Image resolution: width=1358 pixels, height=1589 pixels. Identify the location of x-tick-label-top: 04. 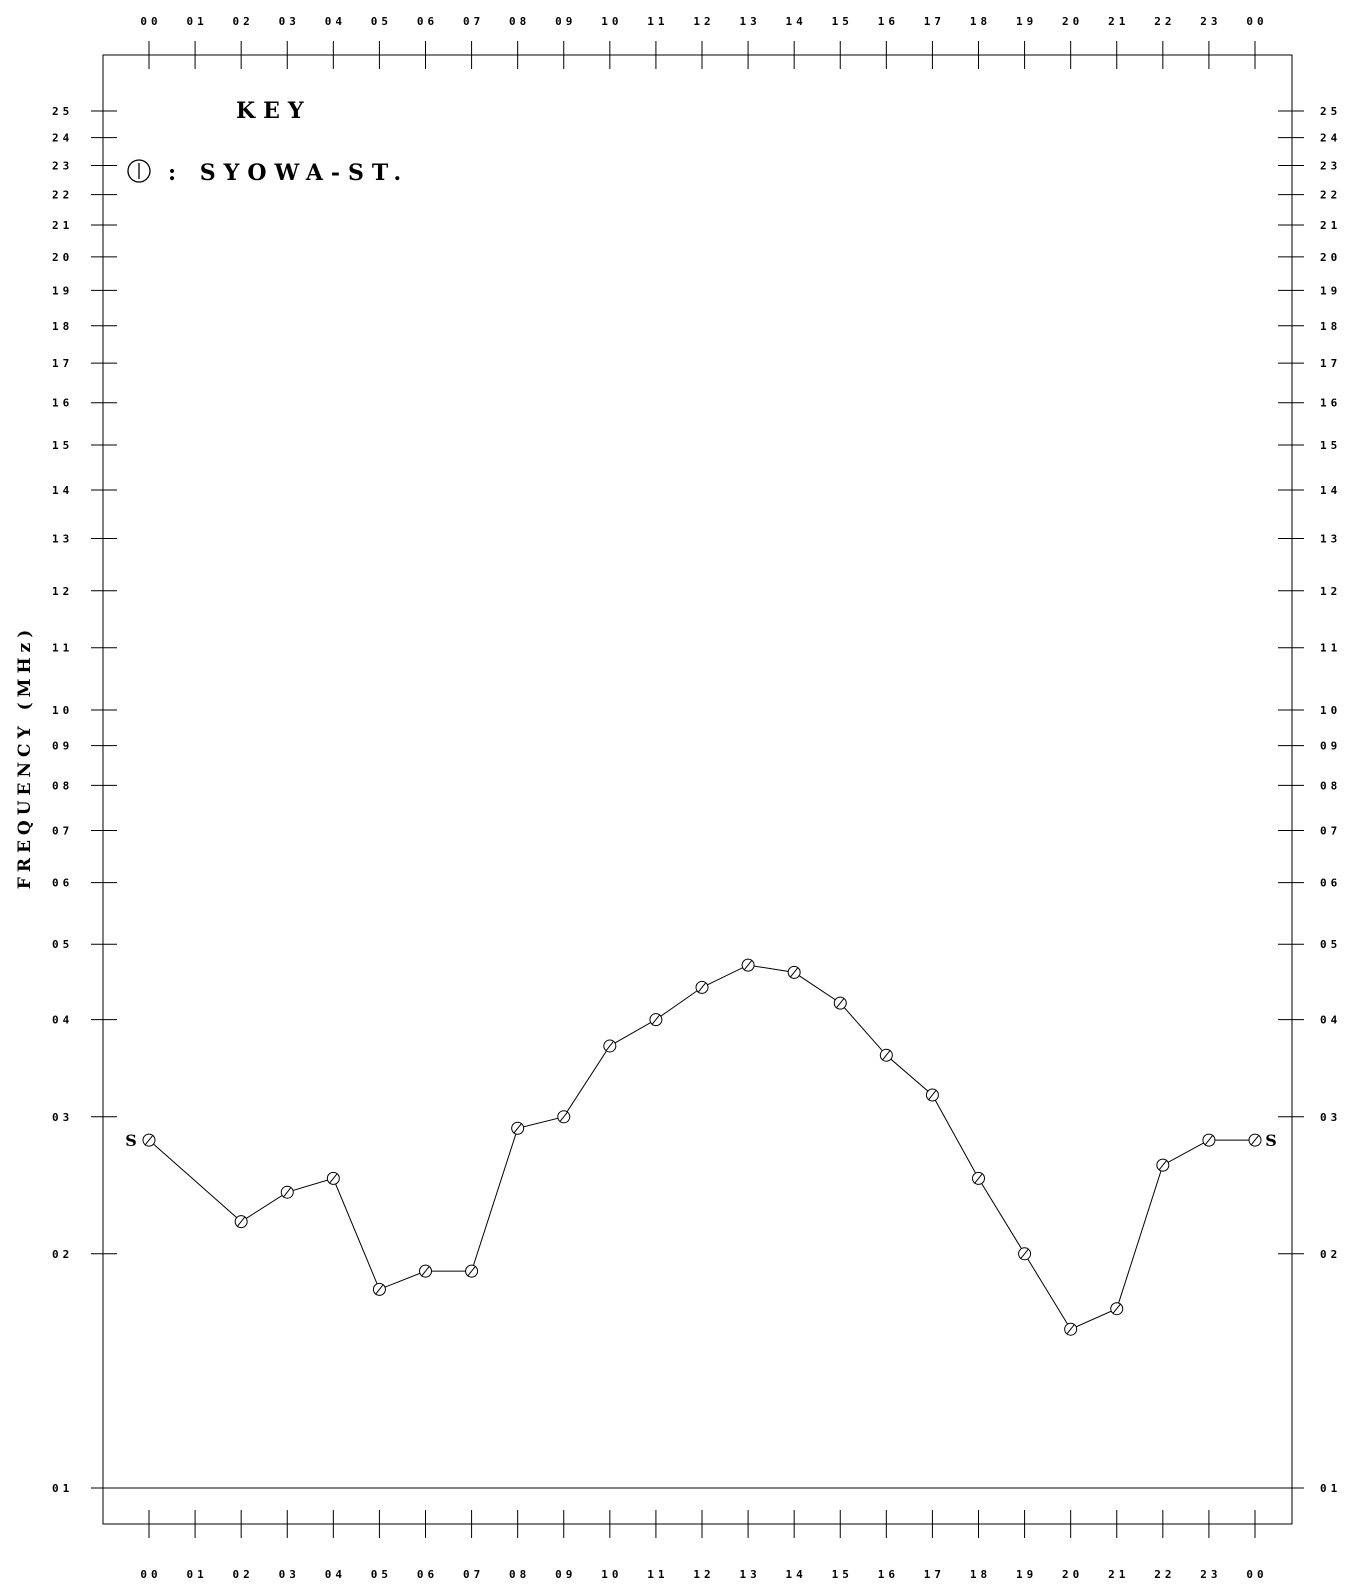
(335, 21).